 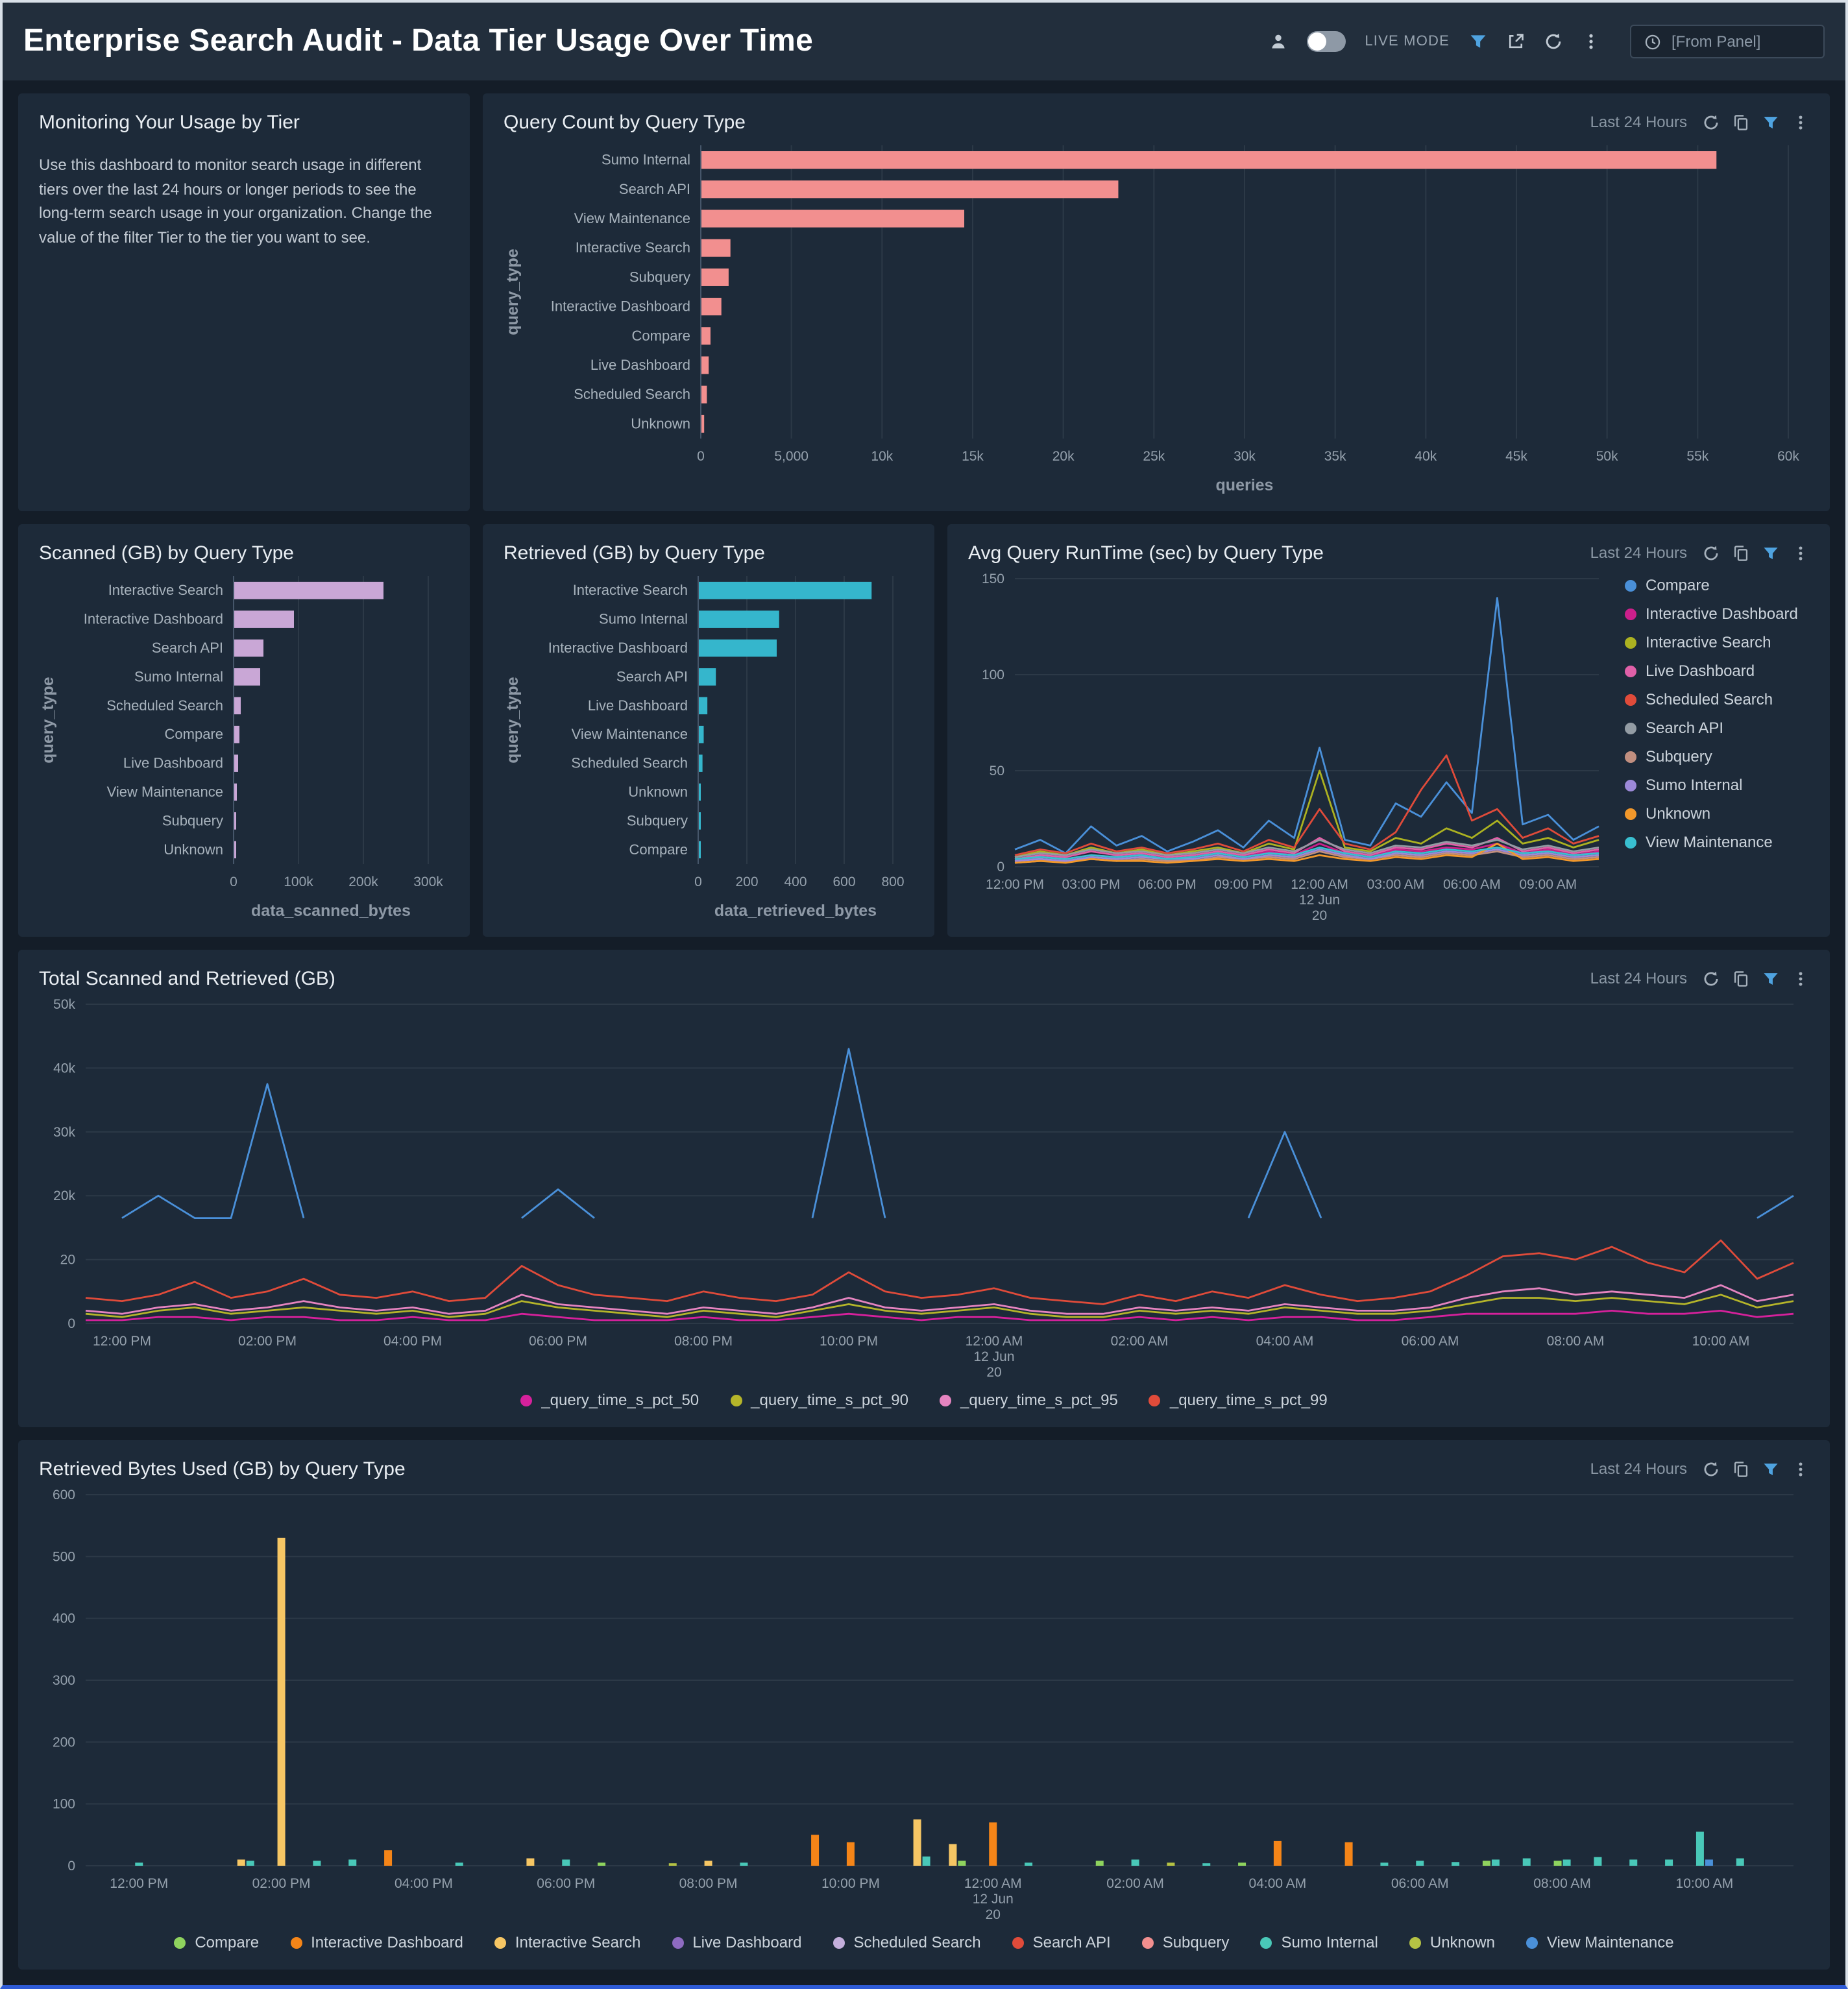 What do you see at coordinates (1472, 885) in the screenshot?
I see `svg-text: 06:00 AM` at bounding box center [1472, 885].